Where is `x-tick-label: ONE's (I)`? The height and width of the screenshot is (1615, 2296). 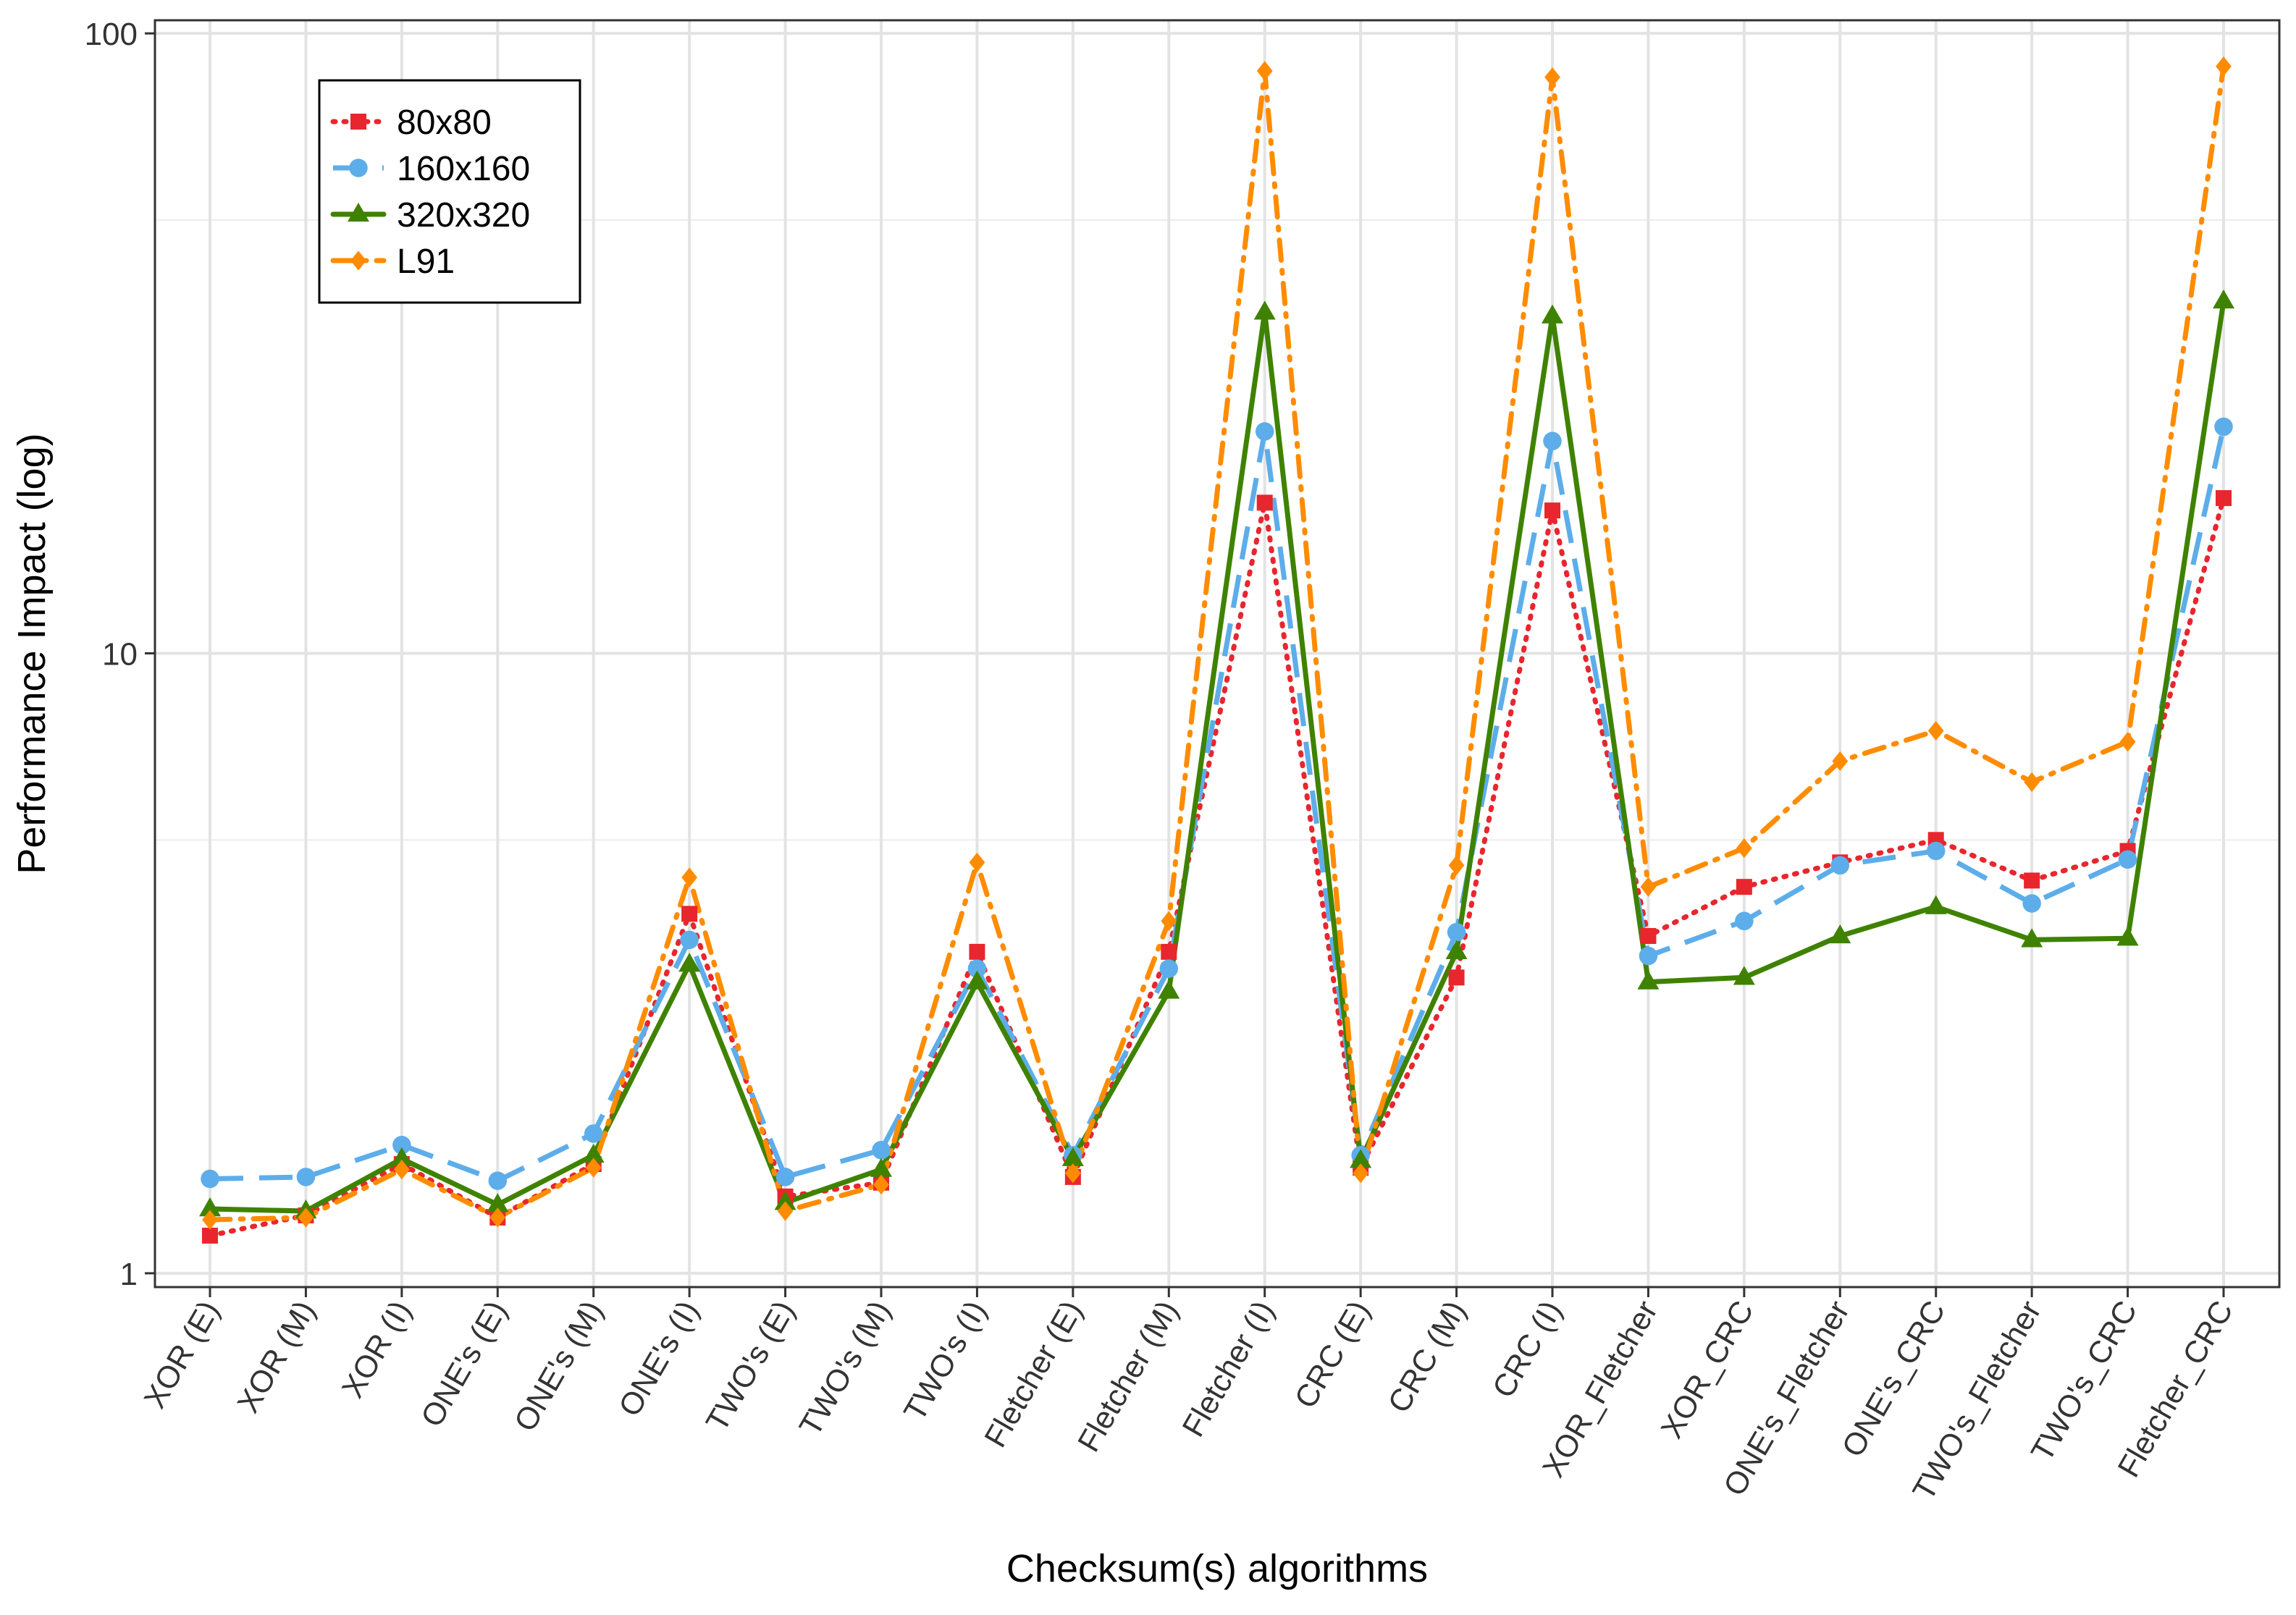
x-tick-label: ONE's (I) is located at coordinates (659, 1358).